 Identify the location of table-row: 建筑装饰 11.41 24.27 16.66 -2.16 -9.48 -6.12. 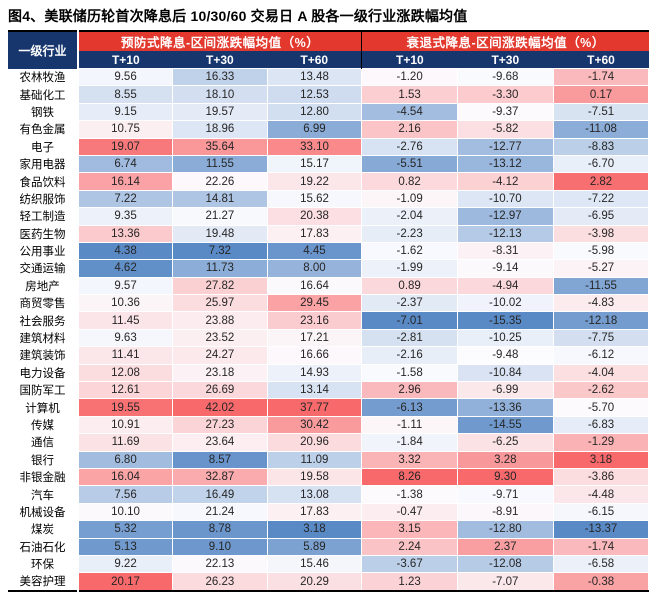
(329, 355).